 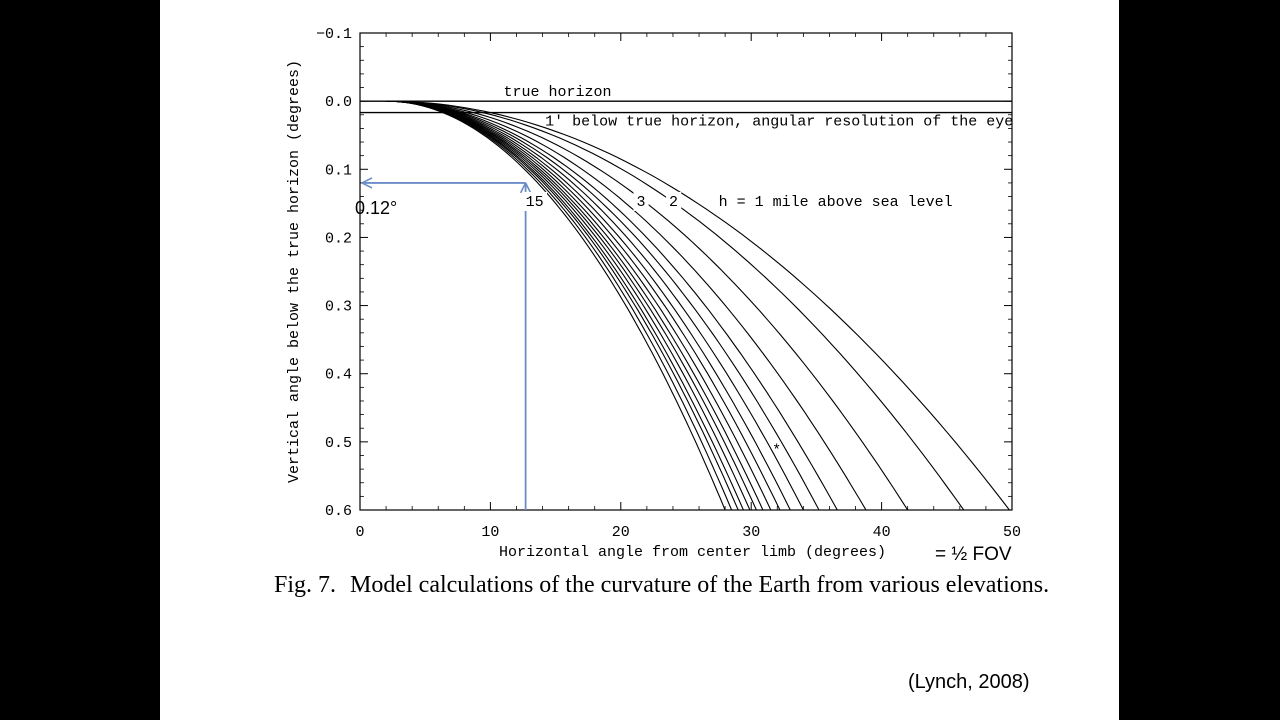 I want to click on x-tick-label: 10, so click(x=490, y=532).